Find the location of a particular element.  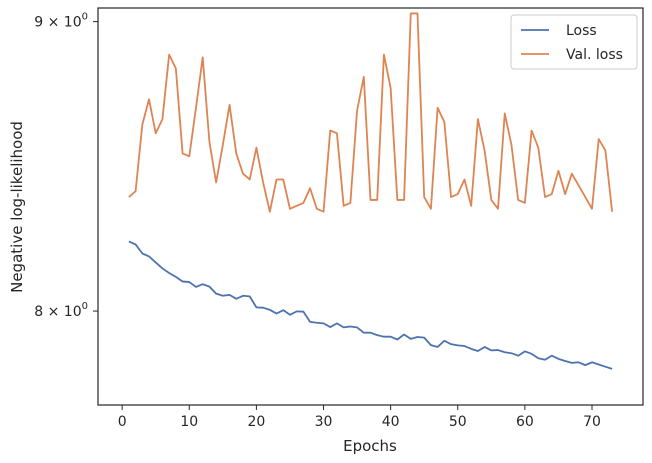

y-axis-label: Negative log-likelihood is located at coordinates (17, 207).